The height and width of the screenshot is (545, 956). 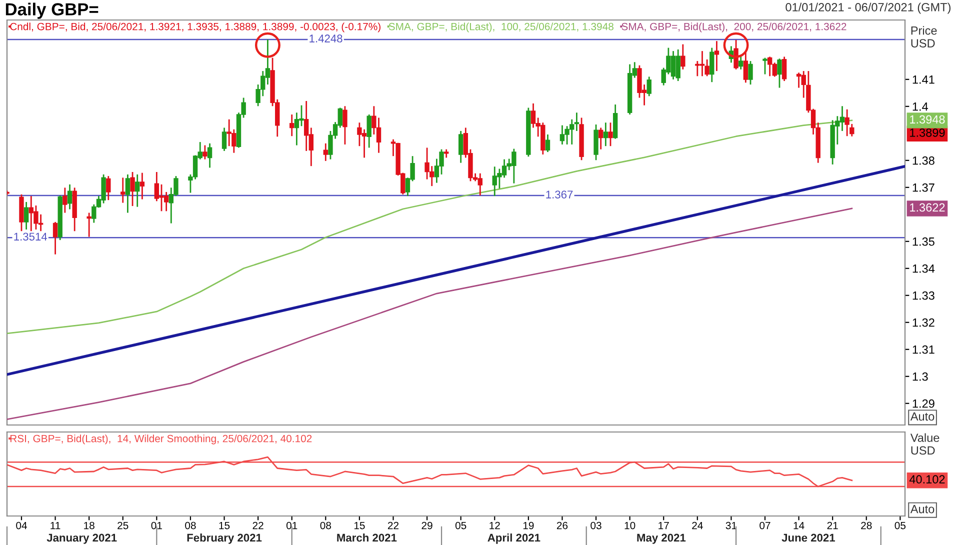 I want to click on x-tick-label: 21, so click(x=832, y=526).